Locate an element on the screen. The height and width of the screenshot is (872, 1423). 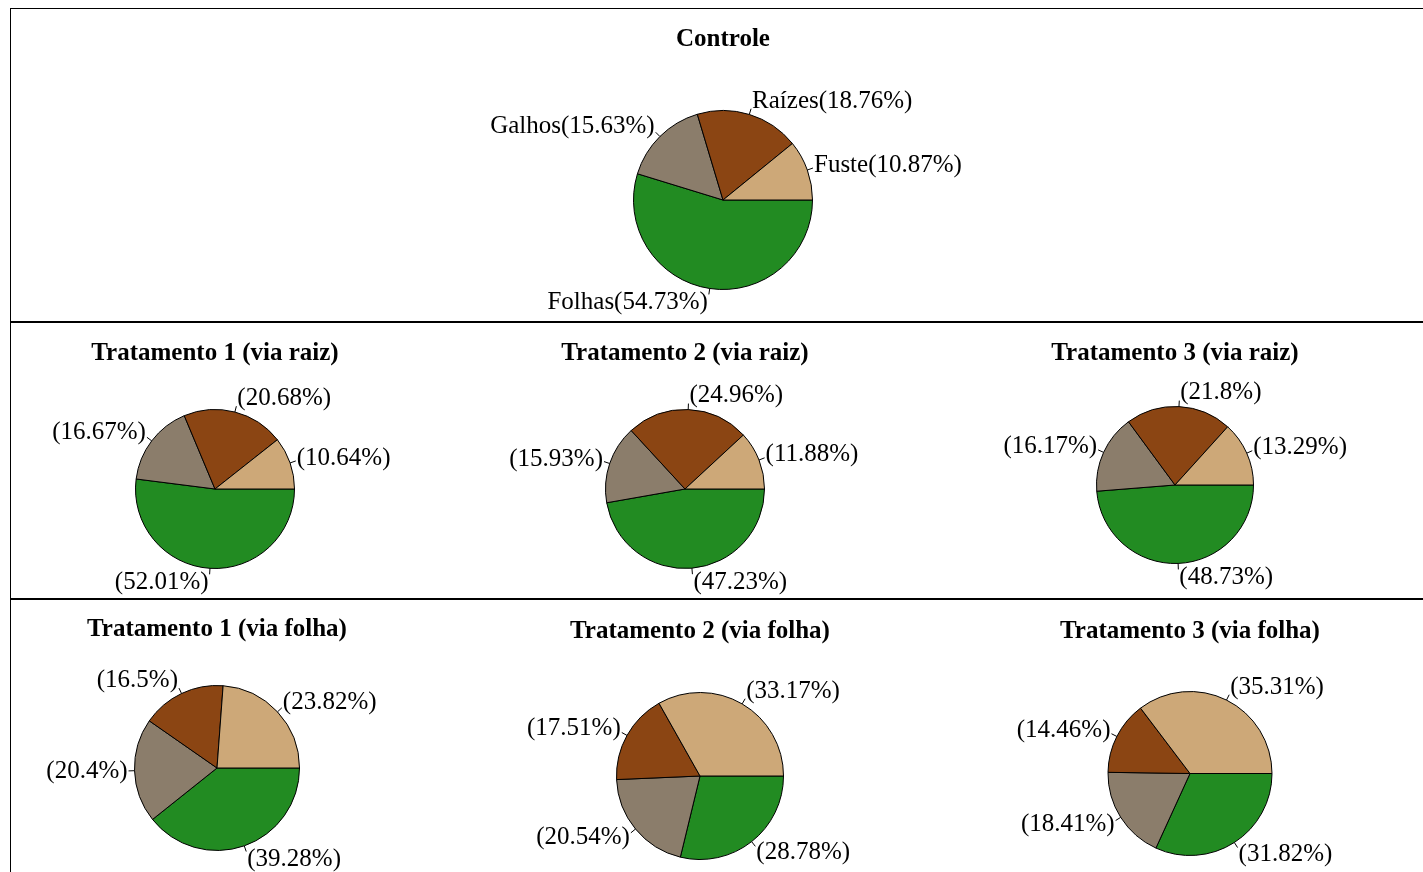
data-label: (11.88%) is located at coordinates (812, 453).